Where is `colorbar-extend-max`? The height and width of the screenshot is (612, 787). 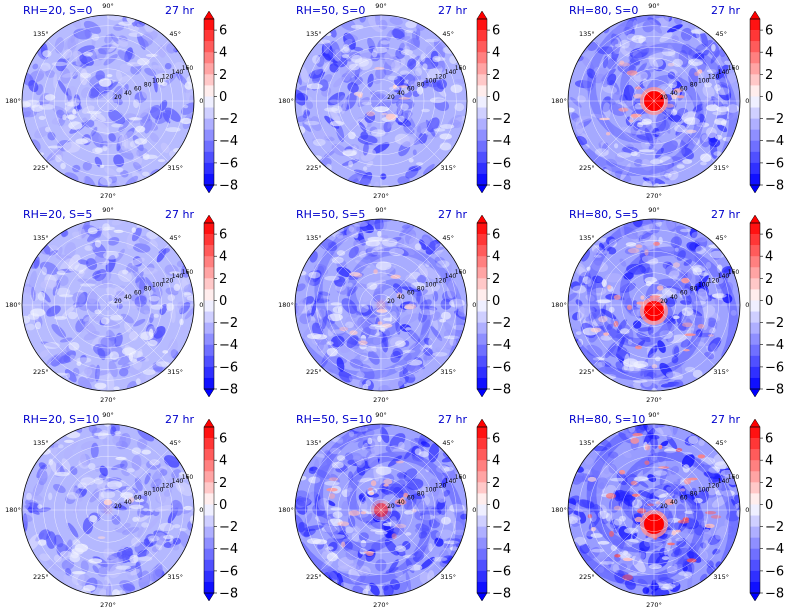
colorbar-extend-max is located at coordinates (482, 423).